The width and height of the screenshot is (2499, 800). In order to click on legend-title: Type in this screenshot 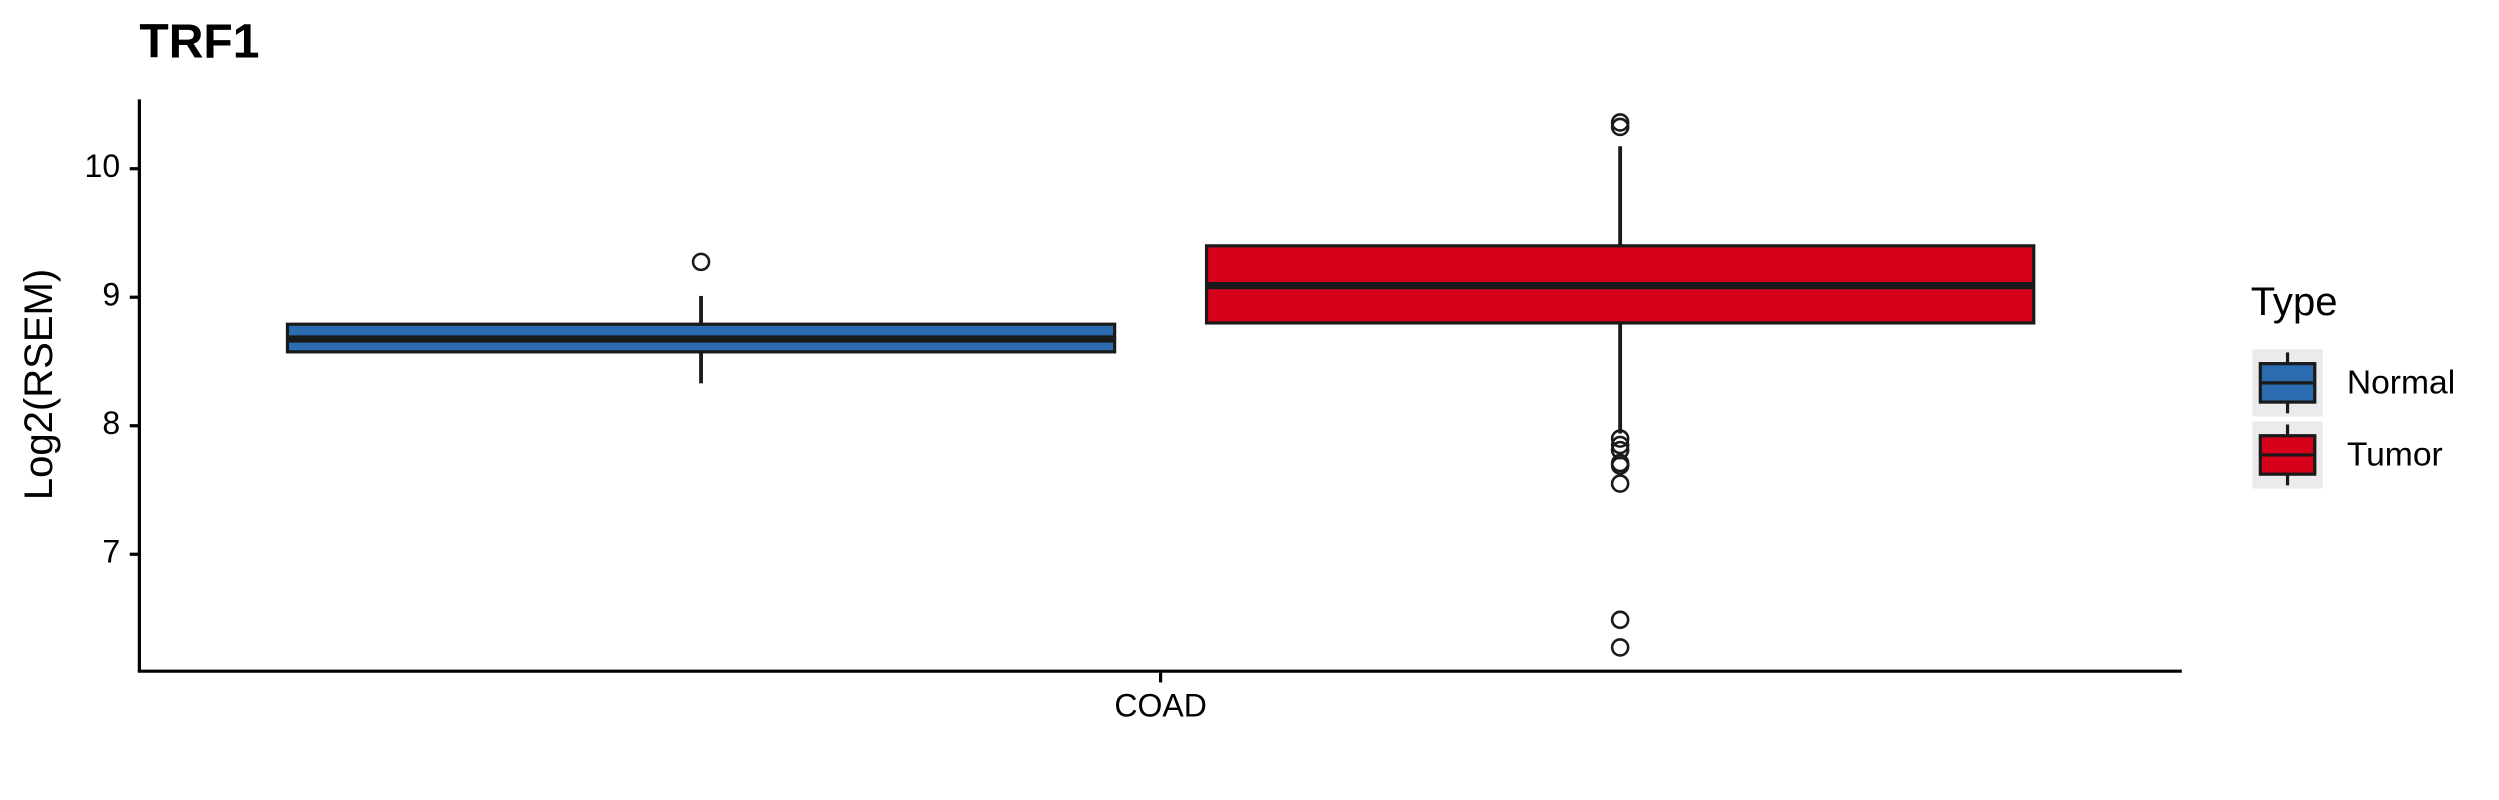, I will do `click(2294, 302)`.